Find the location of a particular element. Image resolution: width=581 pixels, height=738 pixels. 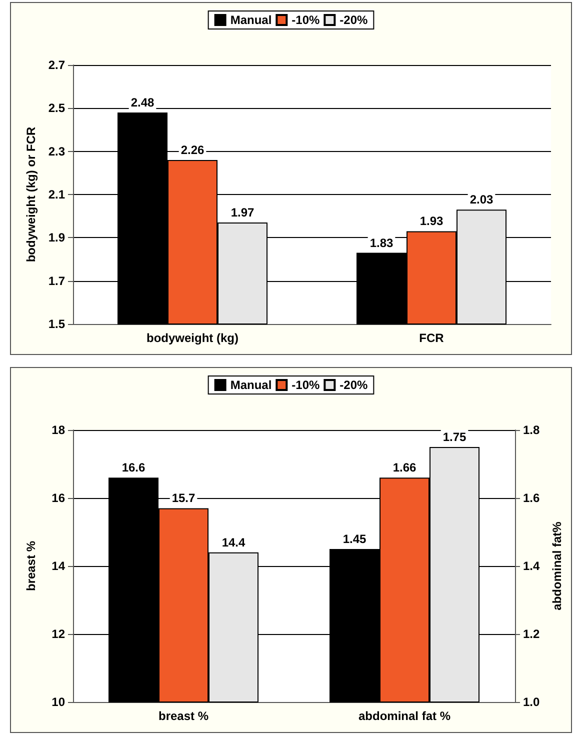

y-tick-label: 2.3 is located at coordinates (57, 151).